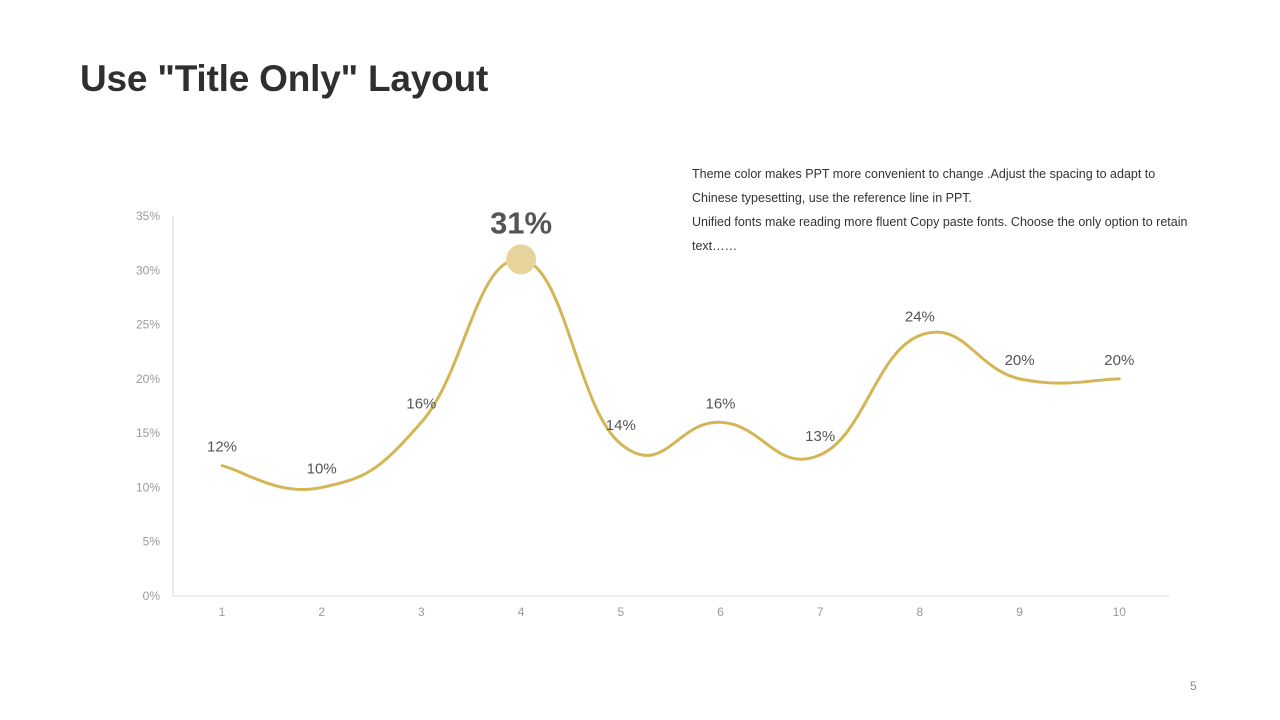 The height and width of the screenshot is (720, 1280). I want to click on y-tick-label: 15%, so click(148, 433).